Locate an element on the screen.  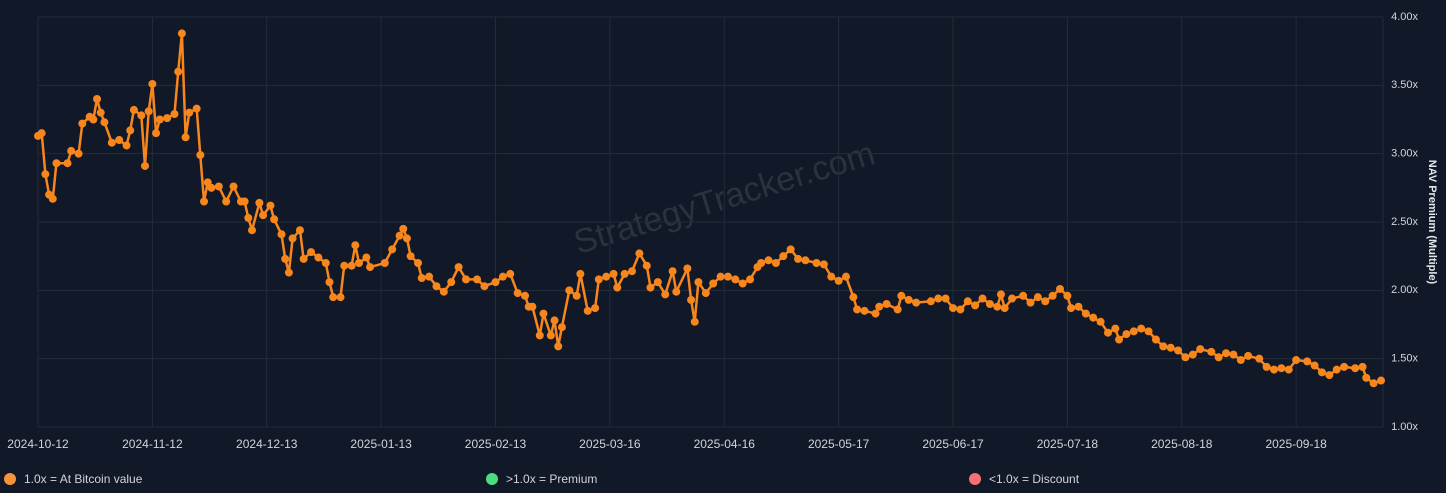
legend-label: 1.0x = At Bitcoin value is located at coordinates (83, 479).